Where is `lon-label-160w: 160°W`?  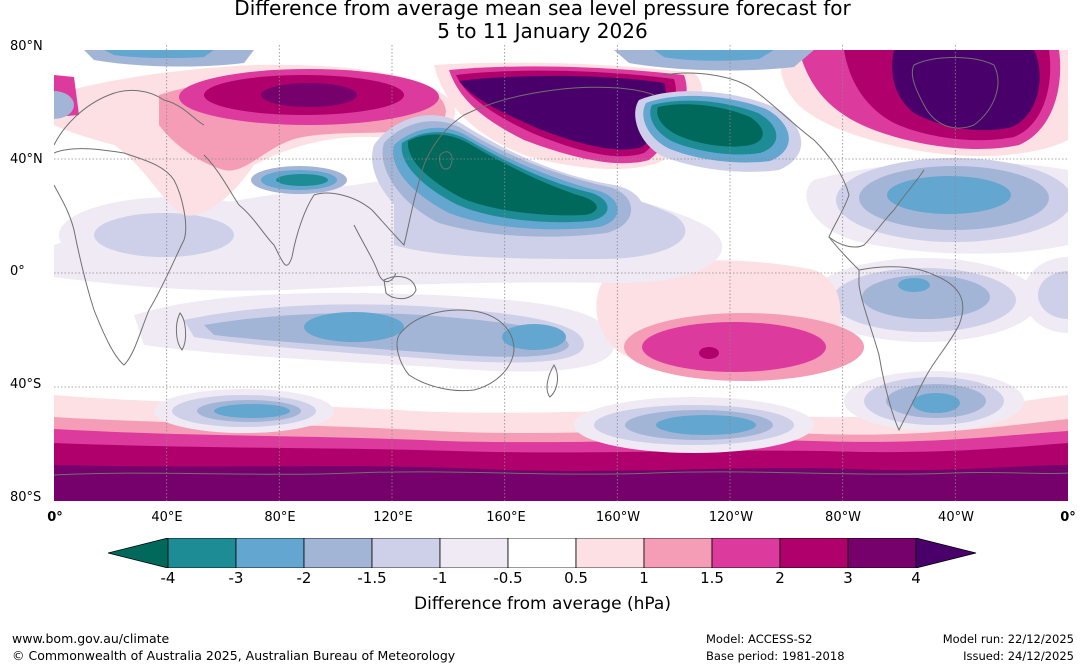 lon-label-160w: 160°W is located at coordinates (618, 517).